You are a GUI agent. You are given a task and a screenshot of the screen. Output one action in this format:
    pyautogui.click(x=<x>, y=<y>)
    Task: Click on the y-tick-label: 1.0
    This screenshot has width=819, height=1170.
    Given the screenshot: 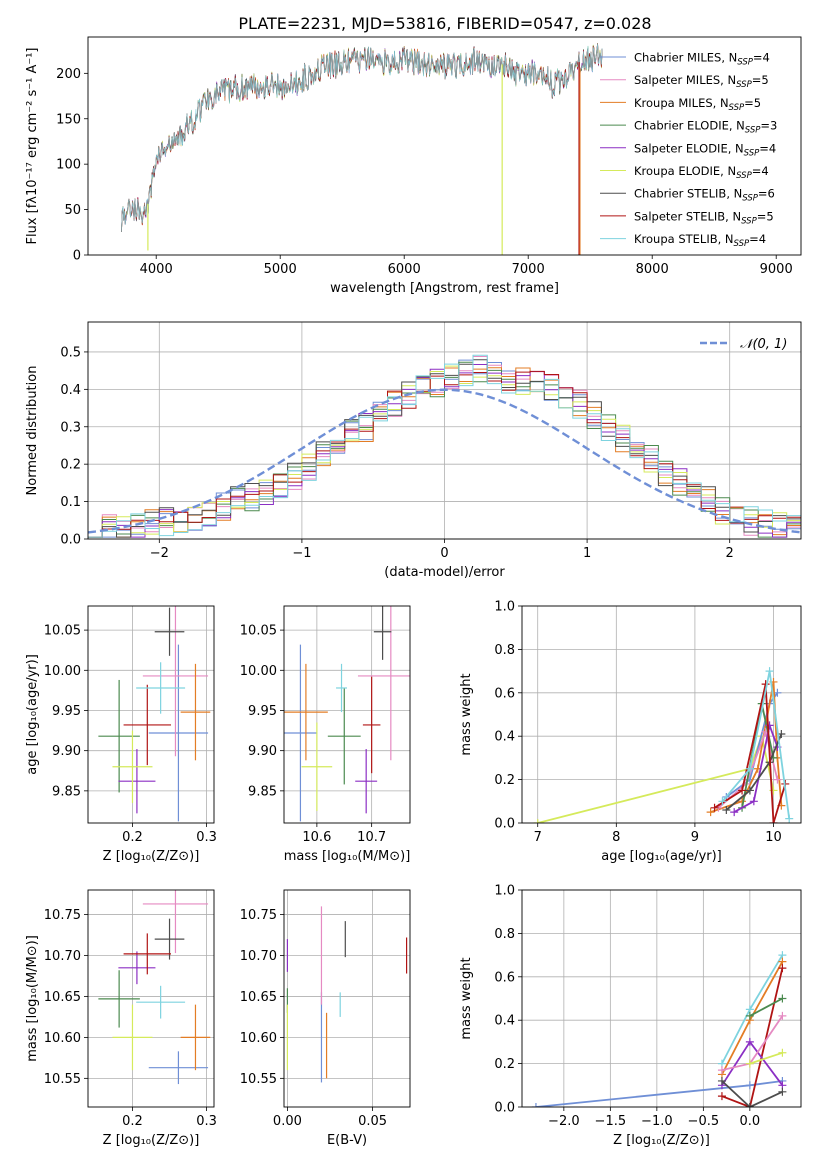 What is the action you would take?
    pyautogui.click(x=504, y=607)
    